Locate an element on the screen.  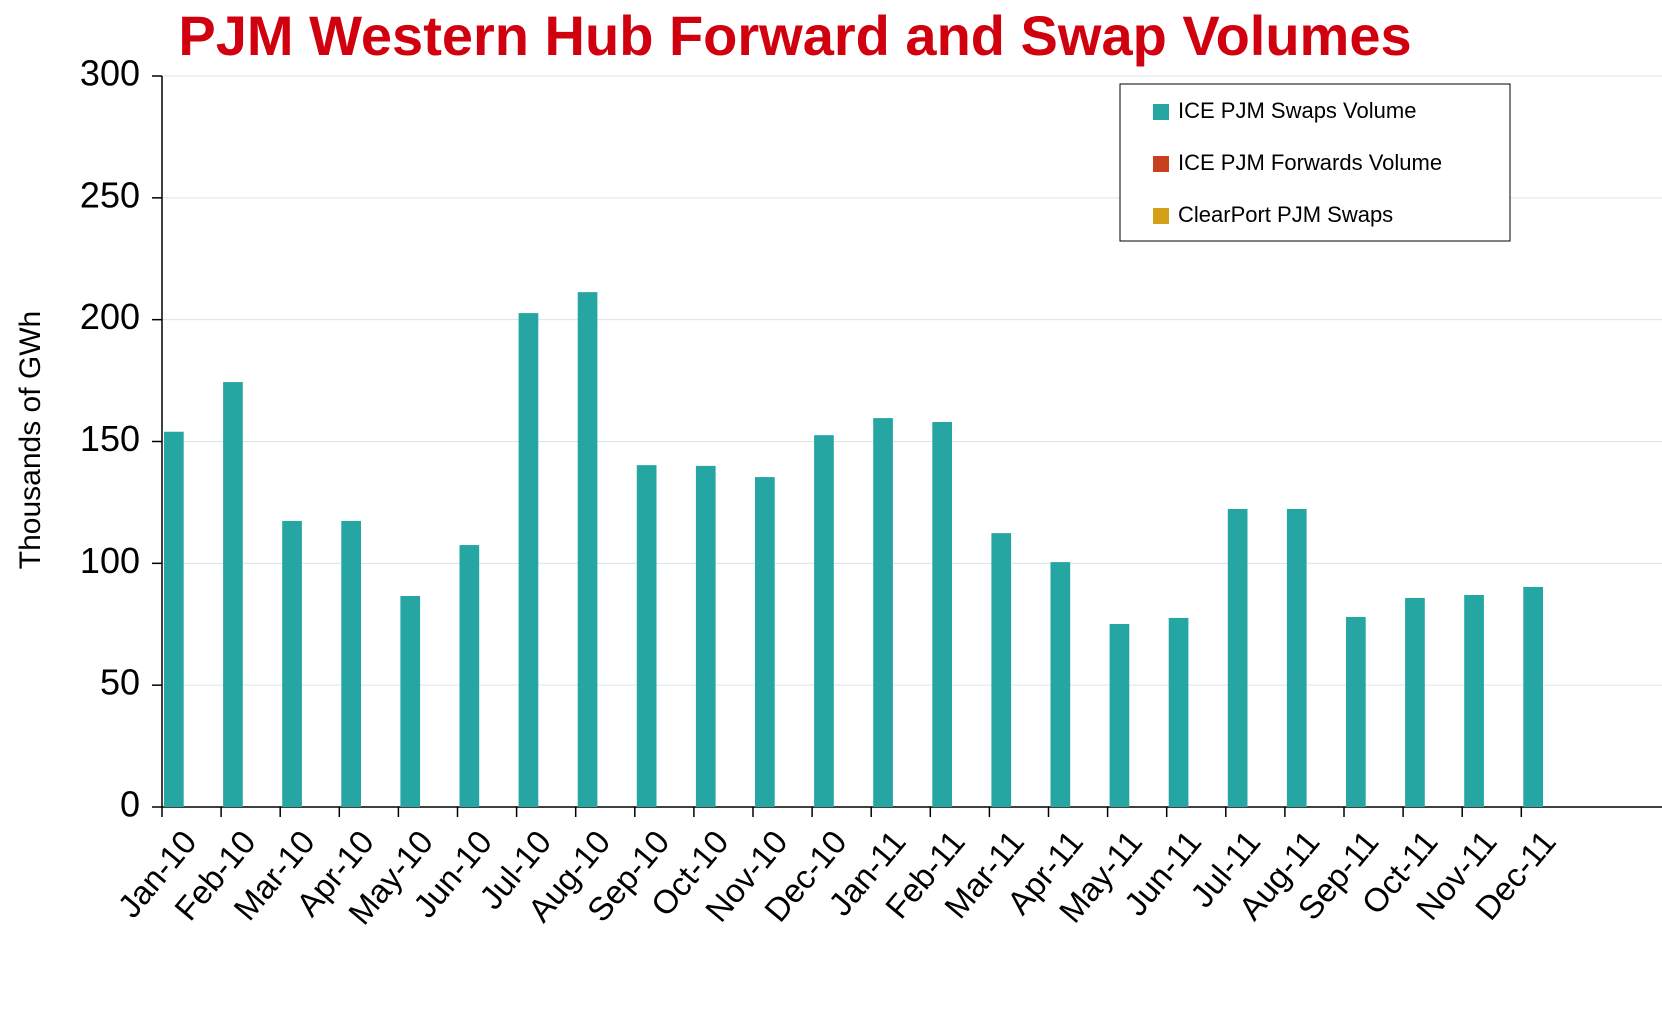
y-tick-label: 200 is located at coordinates (110, 316).